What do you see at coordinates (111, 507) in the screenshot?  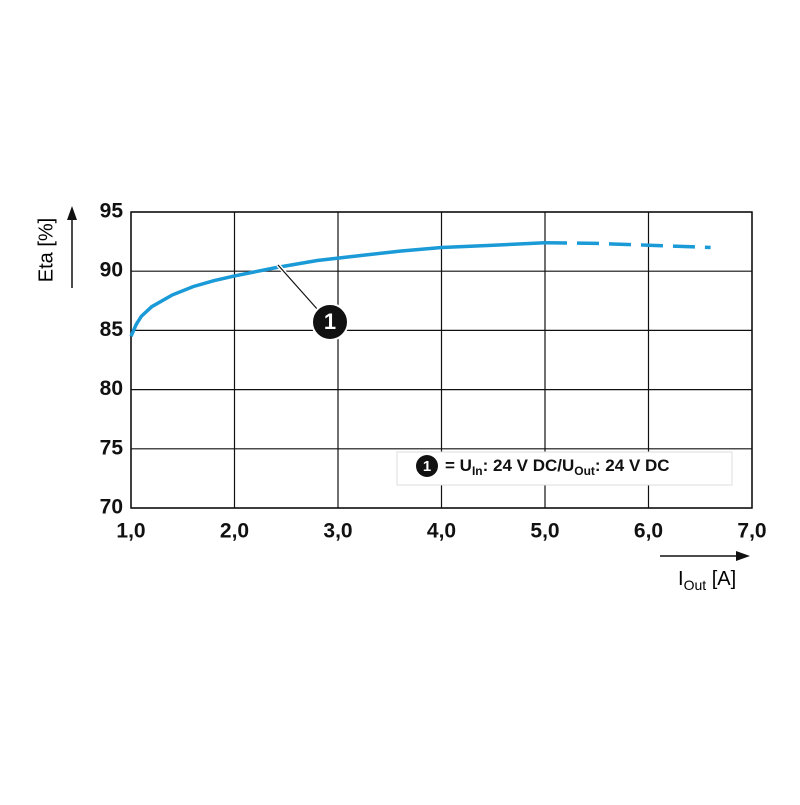 I see `y-tick-label: 70` at bounding box center [111, 507].